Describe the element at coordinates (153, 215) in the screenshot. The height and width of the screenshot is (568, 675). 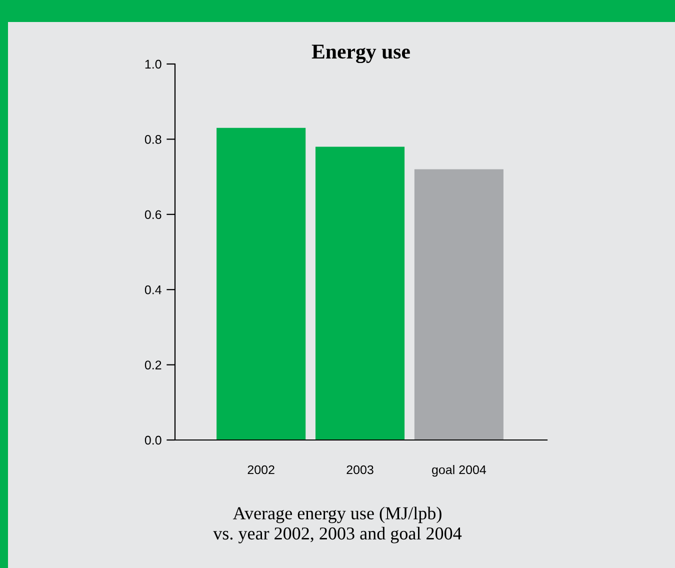
I see `y-tick-label: 0.6` at that location.